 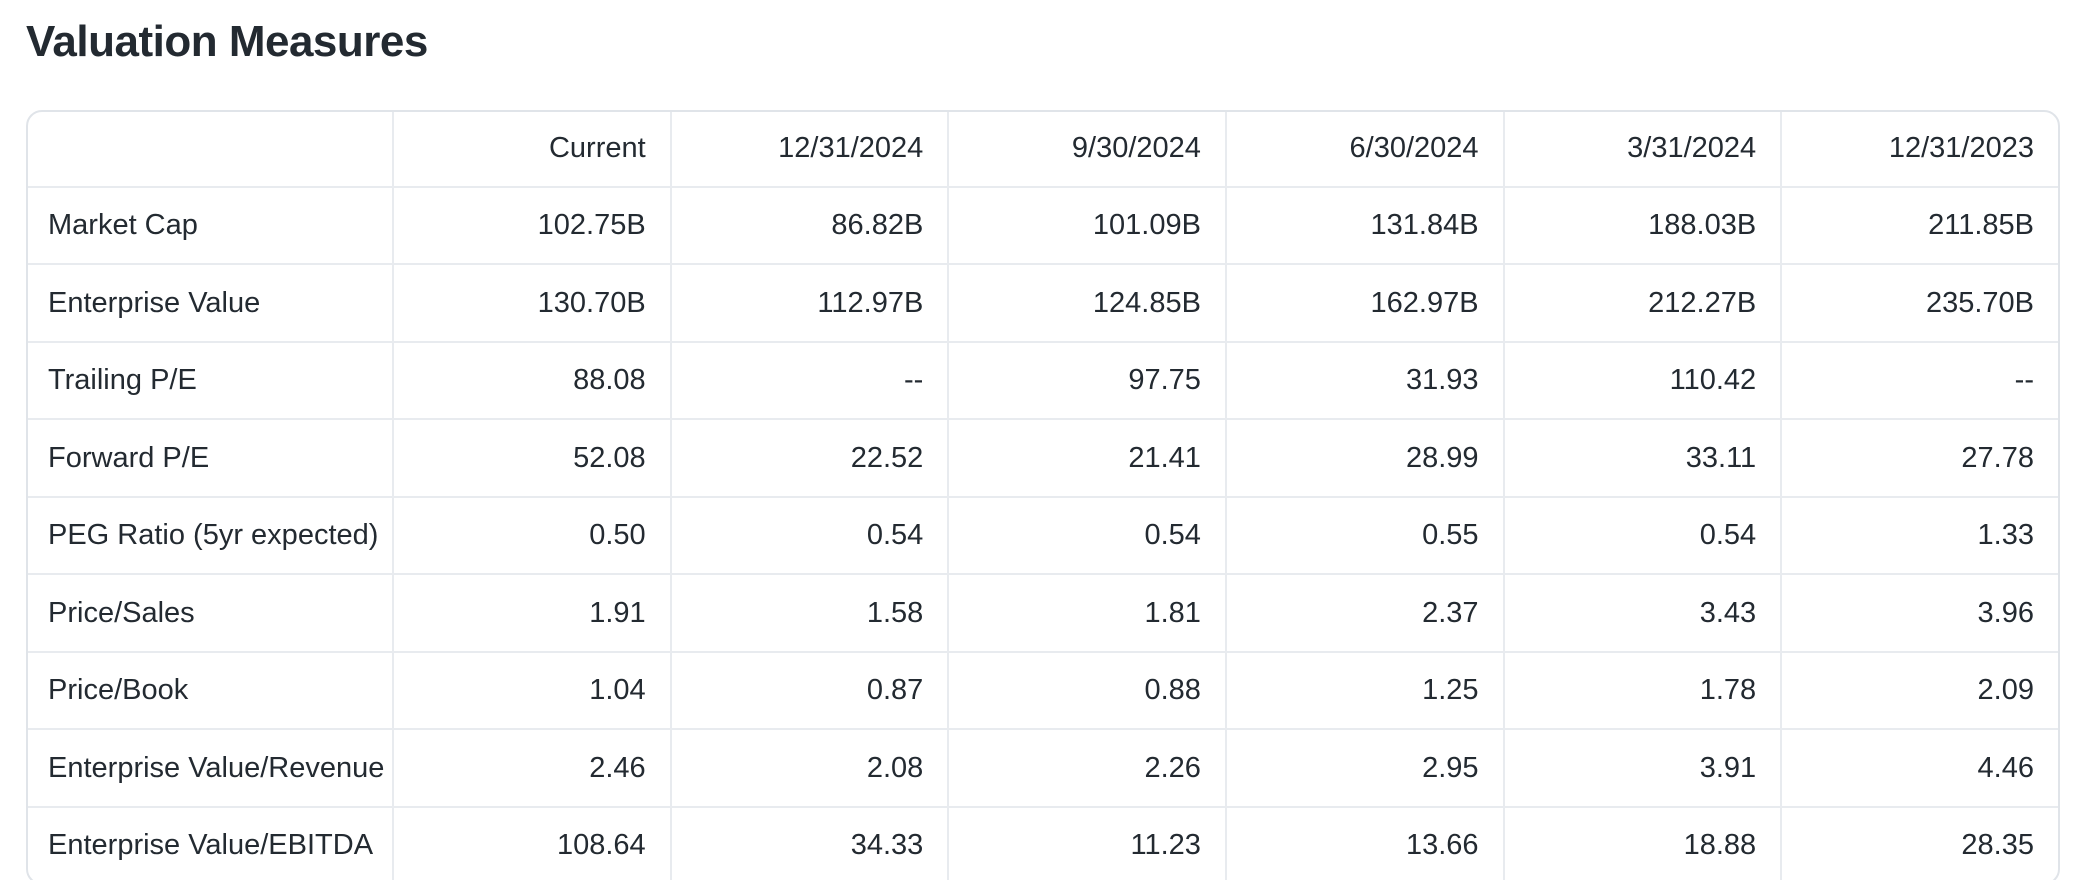 What do you see at coordinates (227, 41) in the screenshot?
I see `section-title: Valuation Measures` at bounding box center [227, 41].